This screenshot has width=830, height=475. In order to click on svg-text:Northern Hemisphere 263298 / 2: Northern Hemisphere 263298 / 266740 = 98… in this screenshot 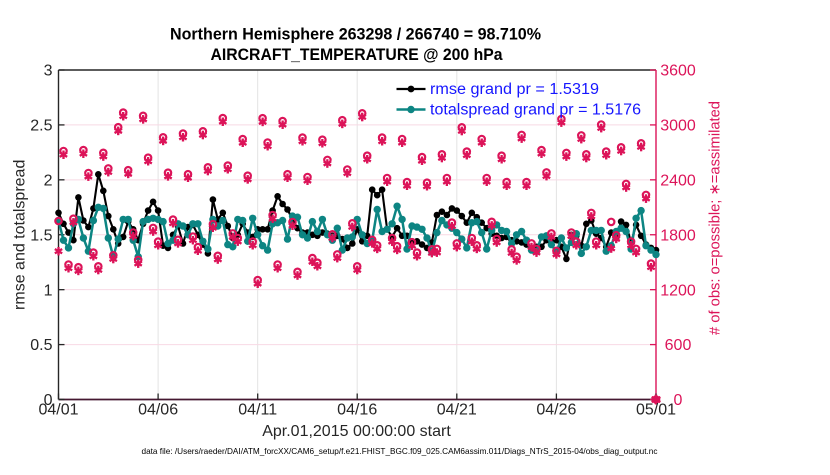, I will do `click(355, 35)`.